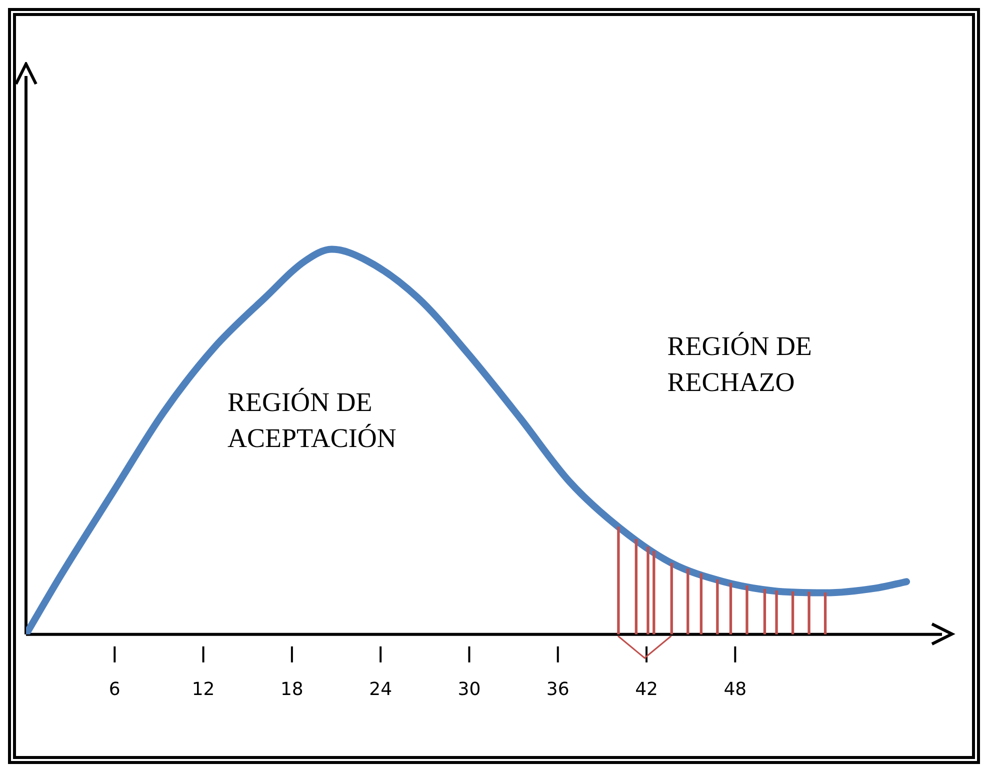 This screenshot has height=780, width=996. Describe the element at coordinates (469, 689) in the screenshot. I see `x-tick-label: 30` at that location.